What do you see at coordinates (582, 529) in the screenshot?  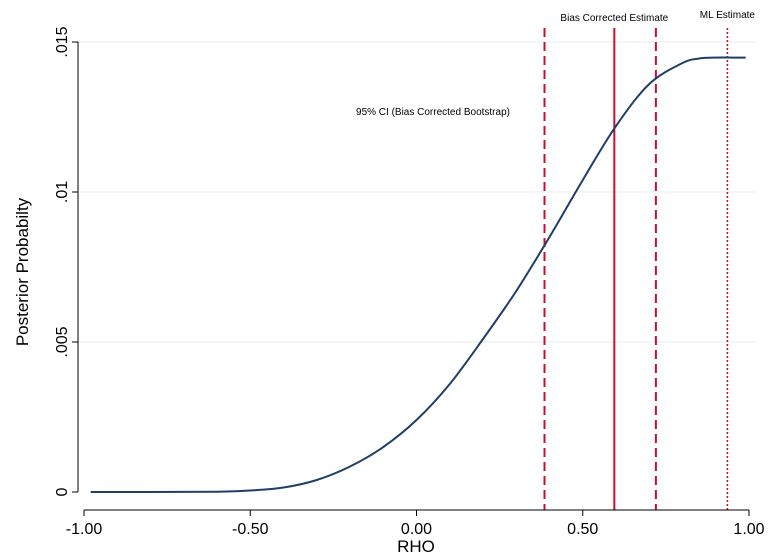 I see `x-tick-label-3: 0.50` at bounding box center [582, 529].